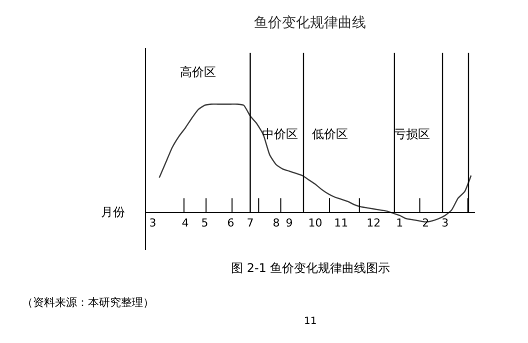 This screenshot has height=343, width=528. I want to click on x-tick-label: 11, so click(341, 223).